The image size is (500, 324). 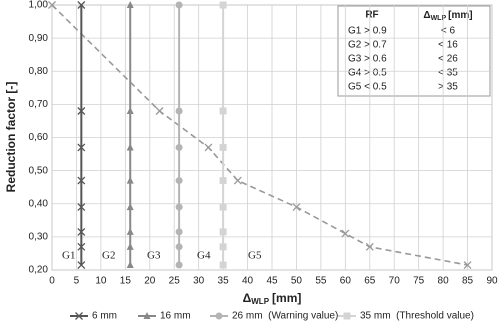 What do you see at coordinates (175, 316) in the screenshot?
I see `legend-label: 16 mm` at bounding box center [175, 316].